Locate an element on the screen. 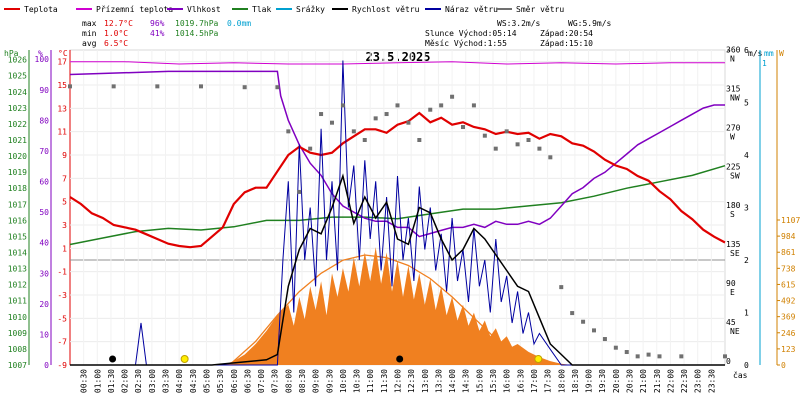 This screenshot has height=400, width=800. time-tick: 22:00 is located at coordinates (670, 381).